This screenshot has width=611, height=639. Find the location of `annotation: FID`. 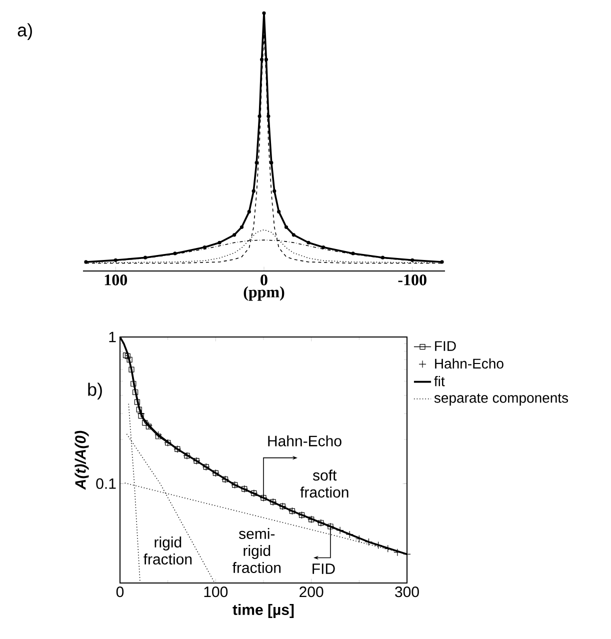

annotation: FID is located at coordinates (323, 569).